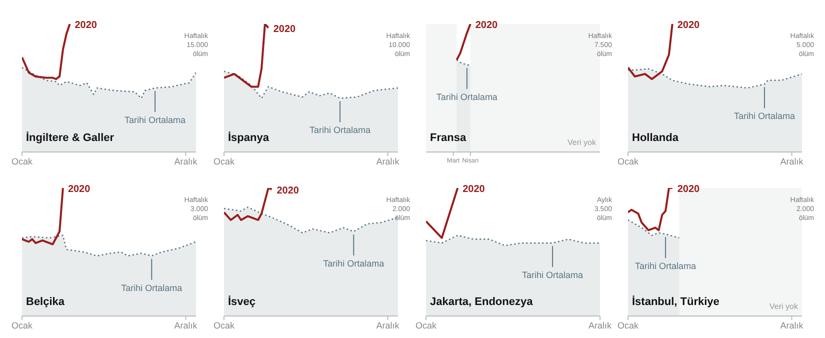  I want to click on text: İstanbul, Türkiye, so click(676, 302).